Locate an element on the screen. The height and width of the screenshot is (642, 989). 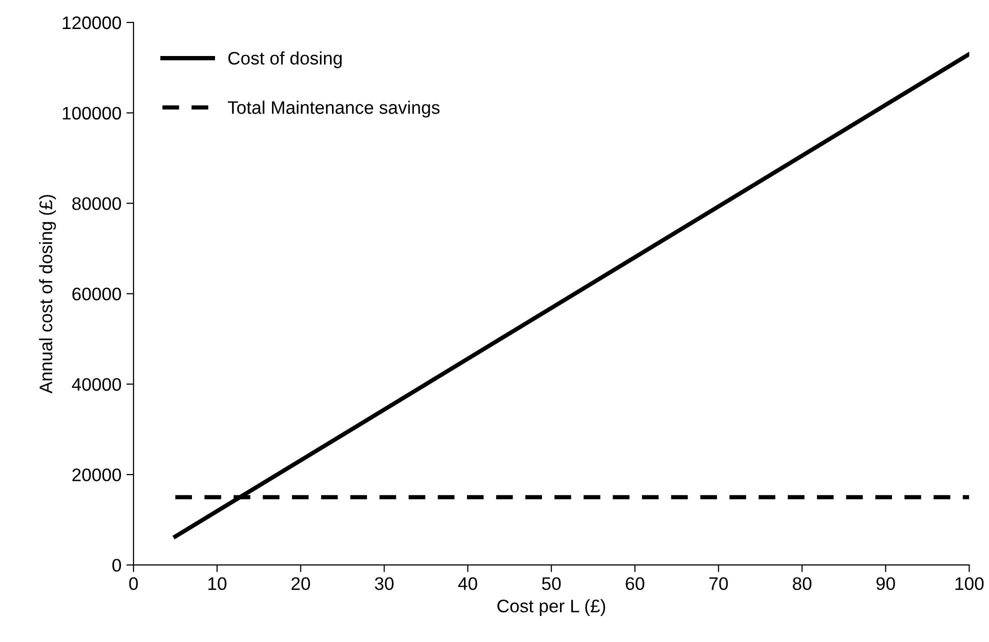
x-tick-label: 30 is located at coordinates (384, 583).